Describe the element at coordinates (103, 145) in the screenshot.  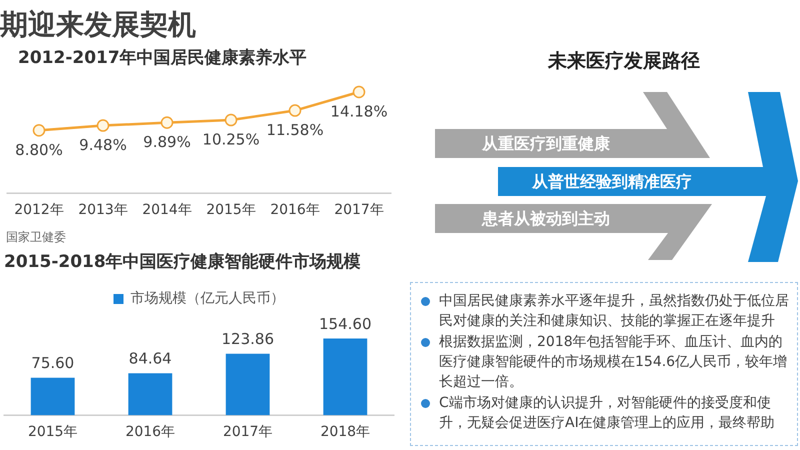
I see `data-label: 9.48%` at that location.